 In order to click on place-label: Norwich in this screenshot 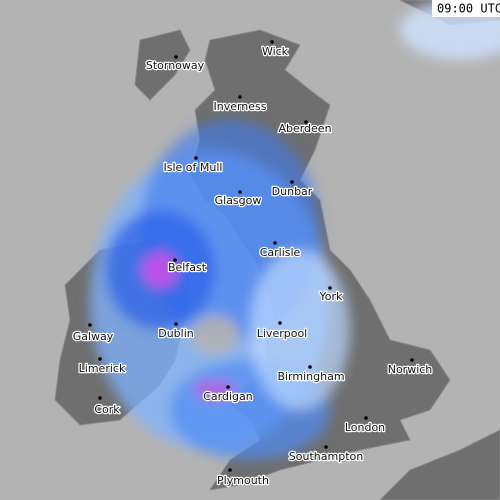, I will do `click(410, 369)`.